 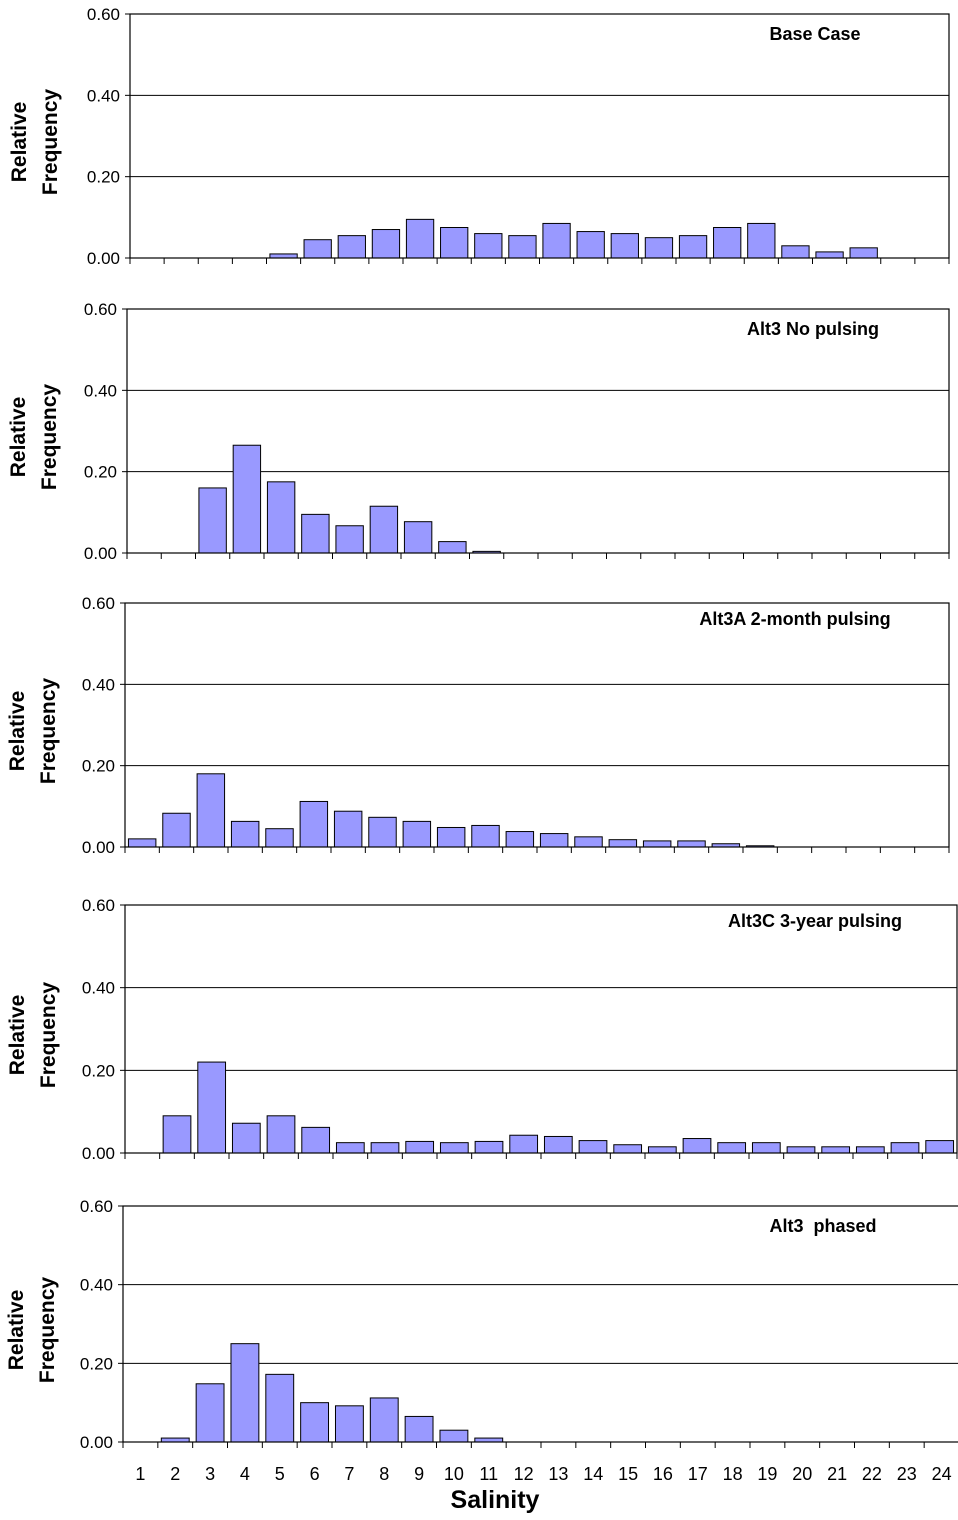 What do you see at coordinates (663, 1474) in the screenshot?
I see `x-tick-label: 16` at bounding box center [663, 1474].